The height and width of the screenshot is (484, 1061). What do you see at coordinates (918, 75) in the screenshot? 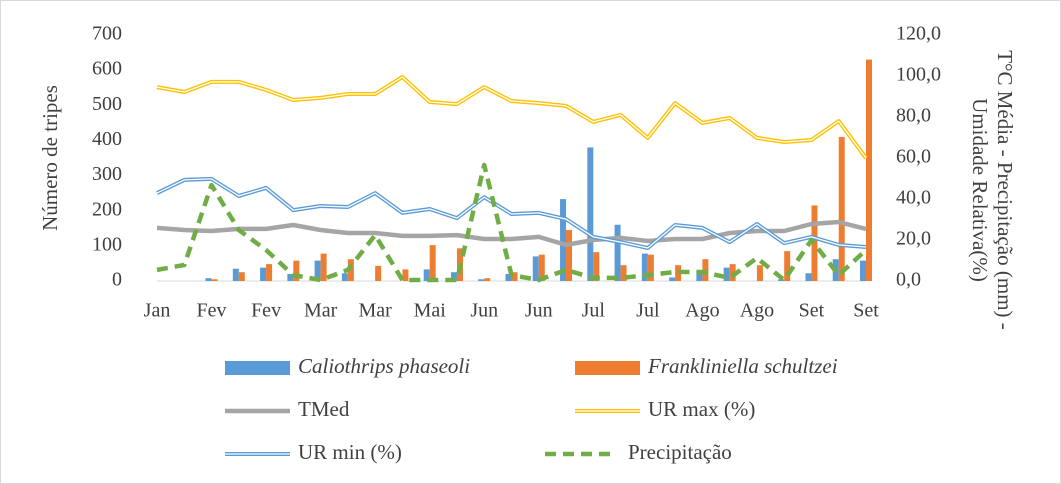
I see `y2-tick-label: 100,0` at bounding box center [918, 75].